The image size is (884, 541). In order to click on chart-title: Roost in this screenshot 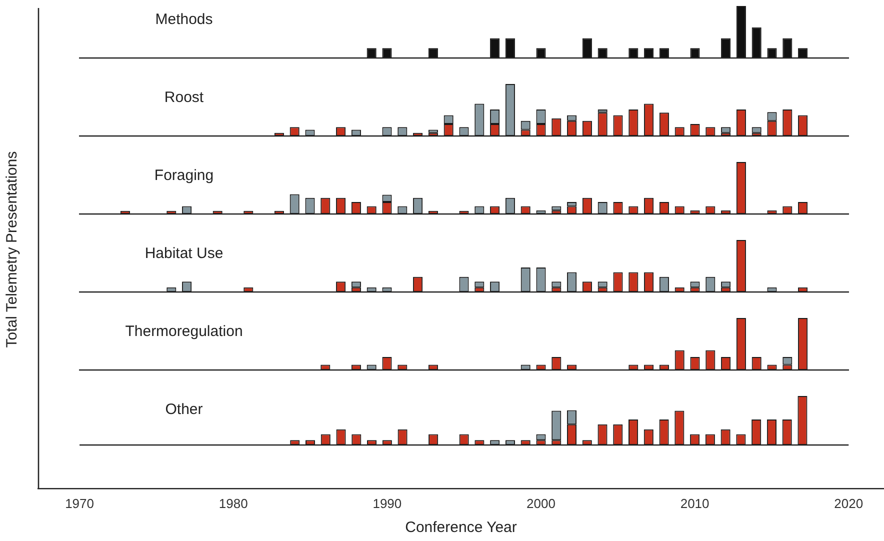, I will do `click(184, 97)`.